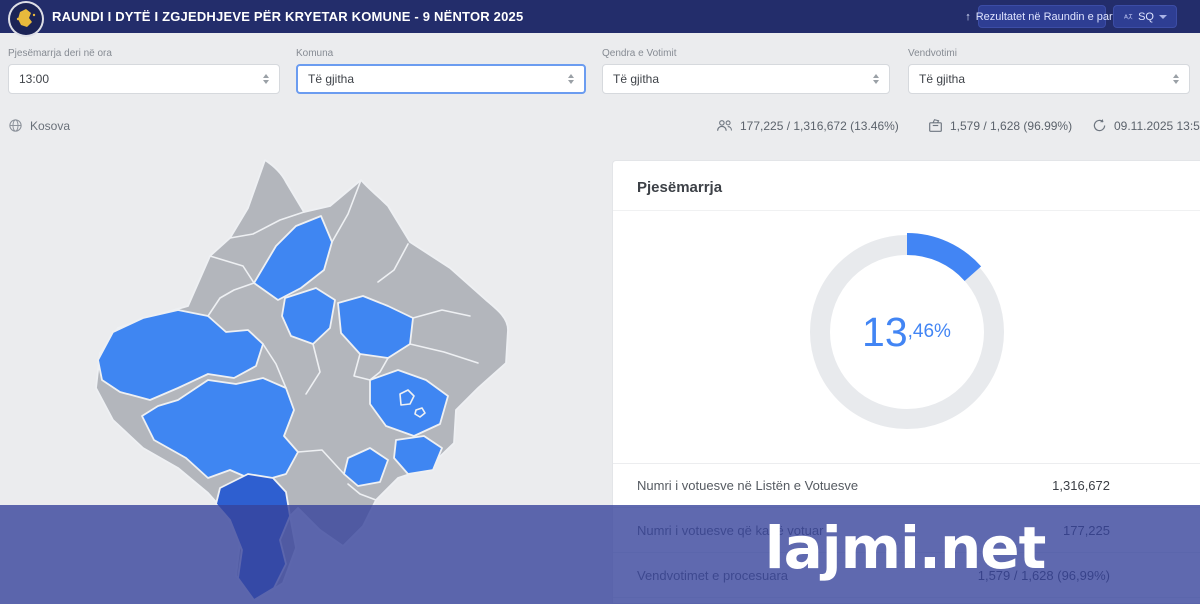 This screenshot has height=604, width=1200. I want to click on last-updated-stat: 09.11.2025 13:5, so click(1146, 125).